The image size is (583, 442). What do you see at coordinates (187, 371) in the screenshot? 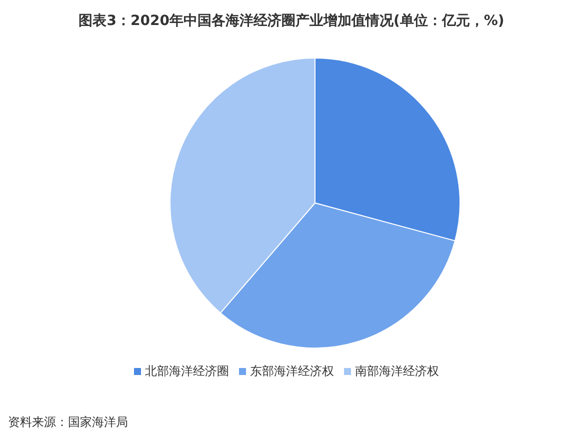
I see `legend-label: 北部海洋经济圈` at bounding box center [187, 371].